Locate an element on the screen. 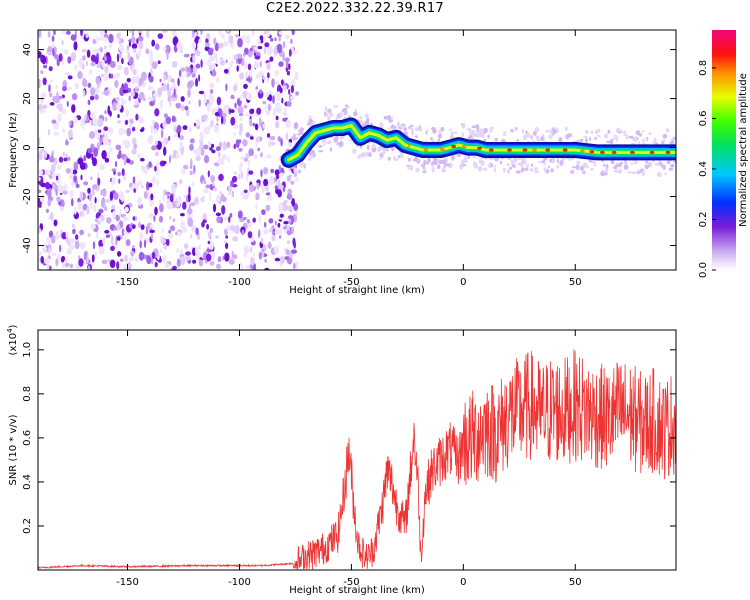  colorbar-tick-label: 0.4 is located at coordinates (703, 169).